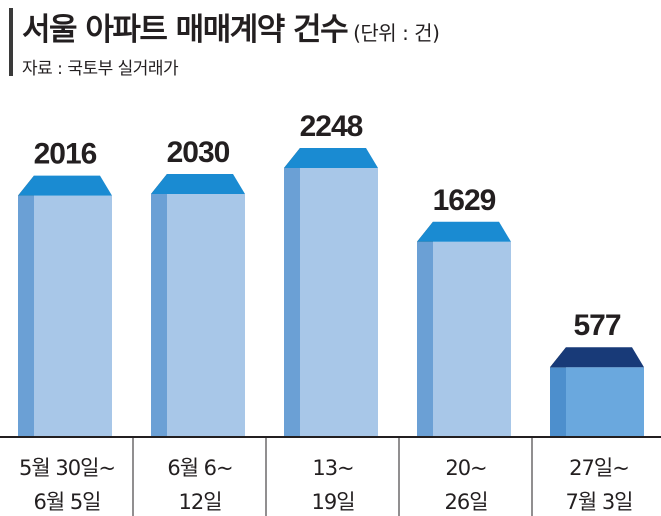 The image size is (661, 516). I want to click on value-label: 2016, so click(65, 154).